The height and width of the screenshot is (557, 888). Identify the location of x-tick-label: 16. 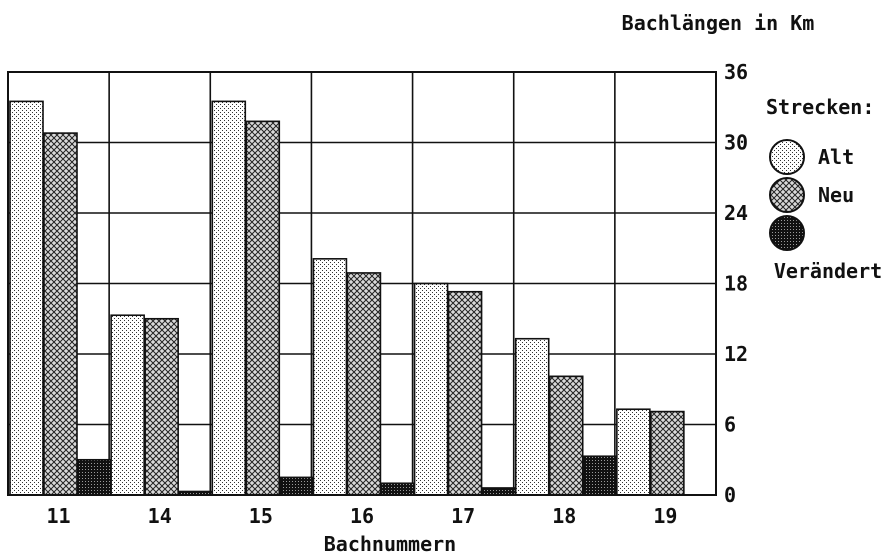
(362, 516).